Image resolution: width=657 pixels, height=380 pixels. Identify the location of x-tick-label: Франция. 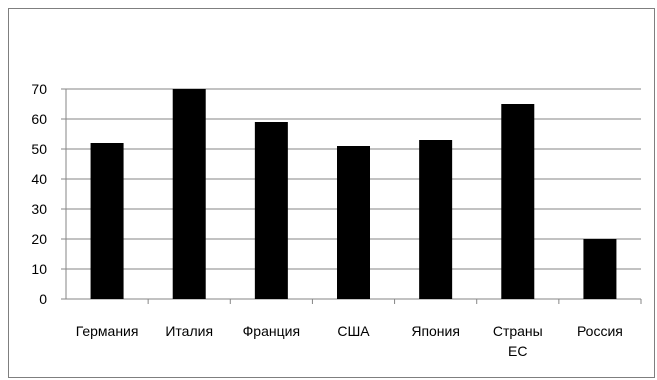
(271, 331).